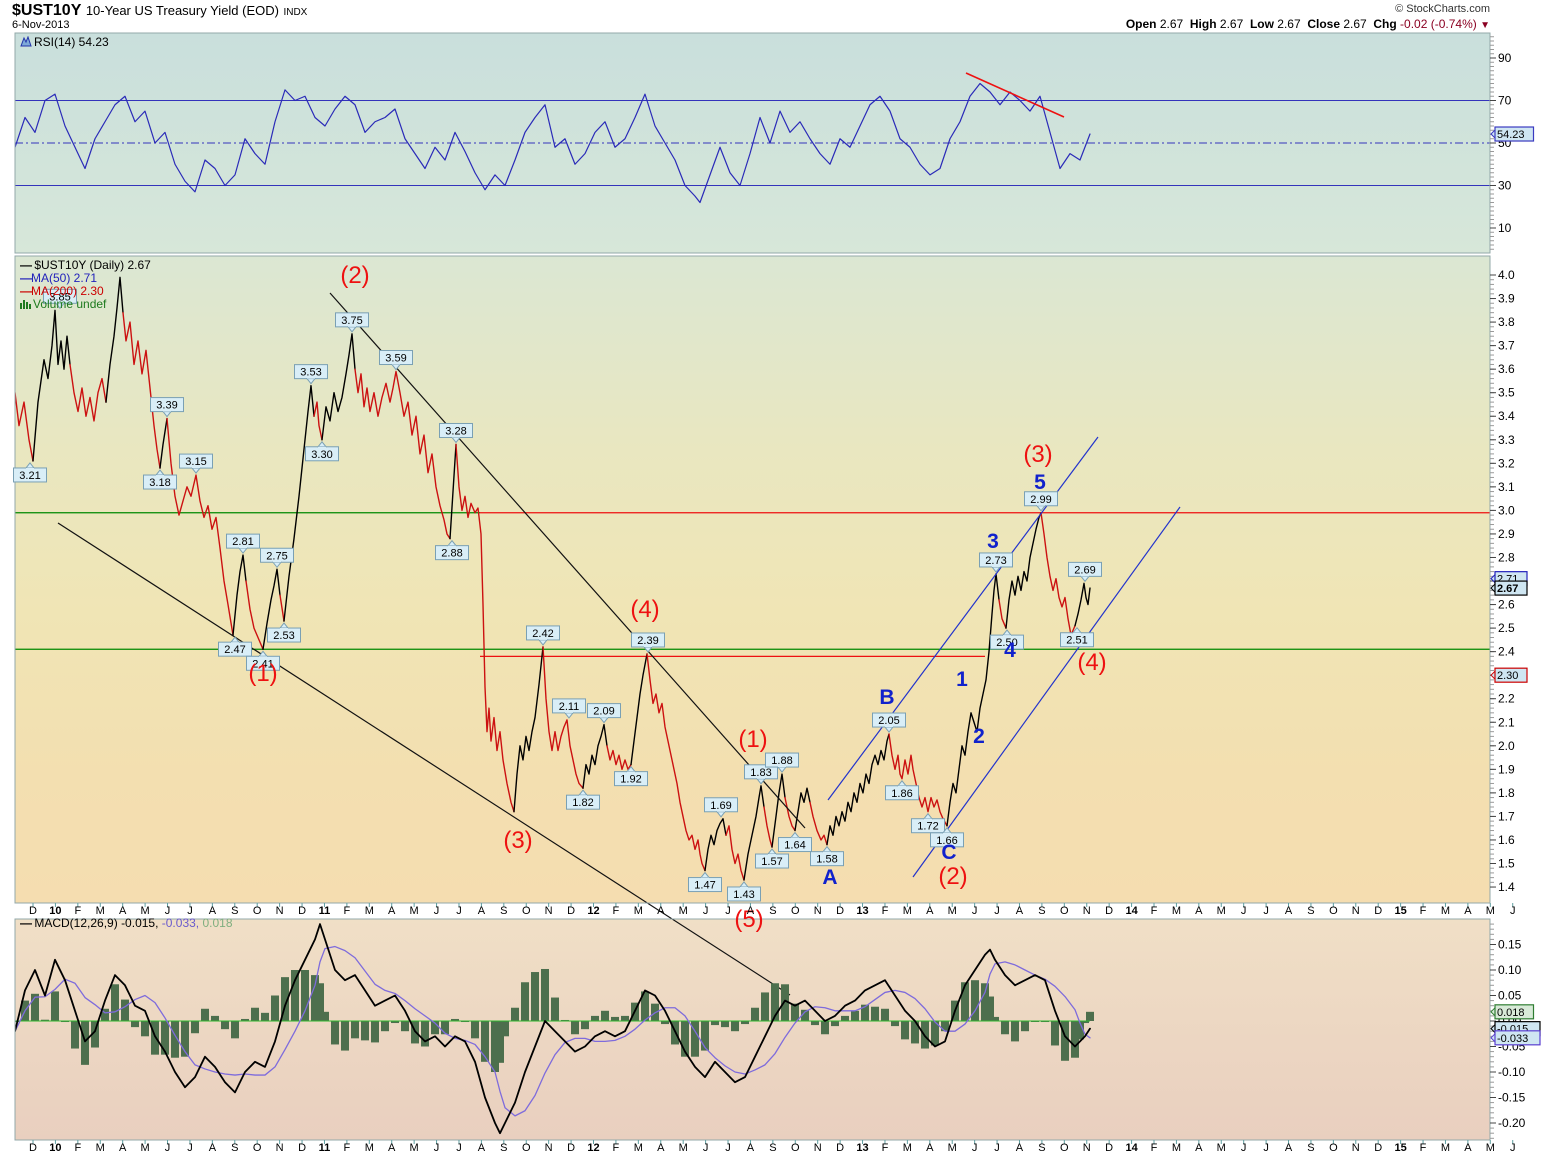 This screenshot has width=1565, height=1157. I want to click on elliott-wave-label: A, so click(829, 877).